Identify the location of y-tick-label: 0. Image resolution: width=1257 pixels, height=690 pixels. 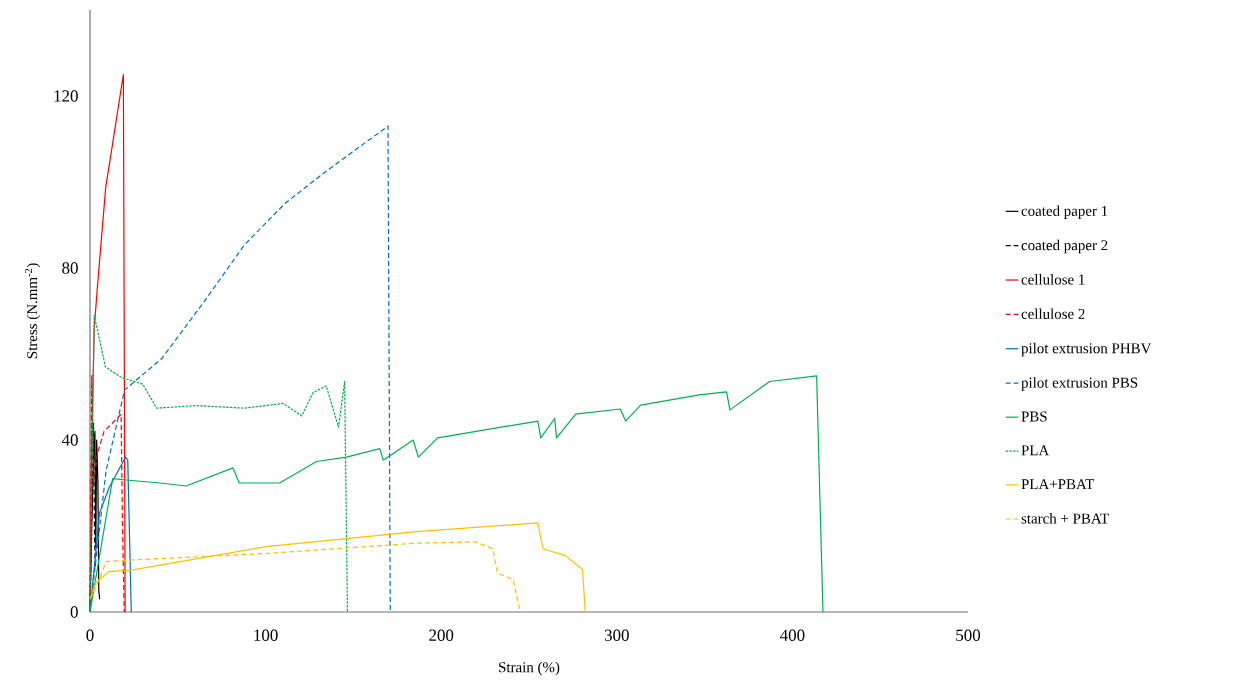
(74, 612).